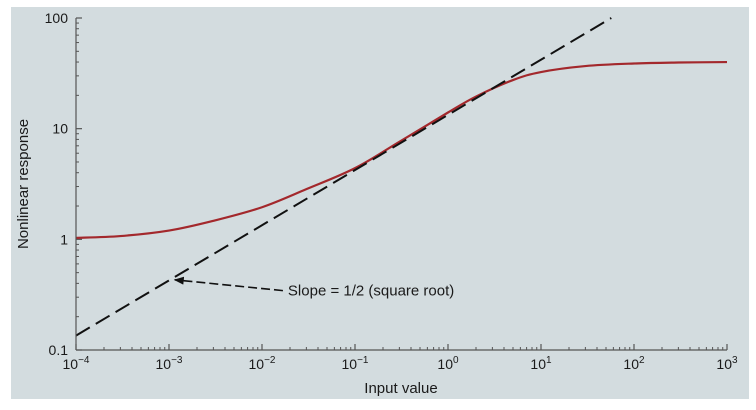 This screenshot has height=410, width=756. I want to click on x-tick-label: 10³, so click(727, 363).